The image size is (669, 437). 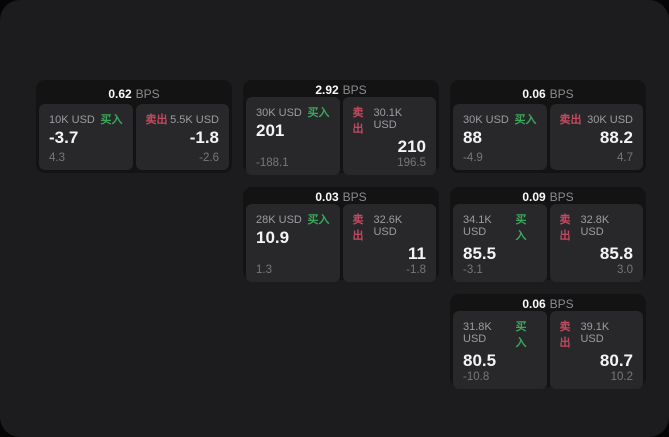 What do you see at coordinates (416, 269) in the screenshot?
I see `sell-delta: -1.8` at bounding box center [416, 269].